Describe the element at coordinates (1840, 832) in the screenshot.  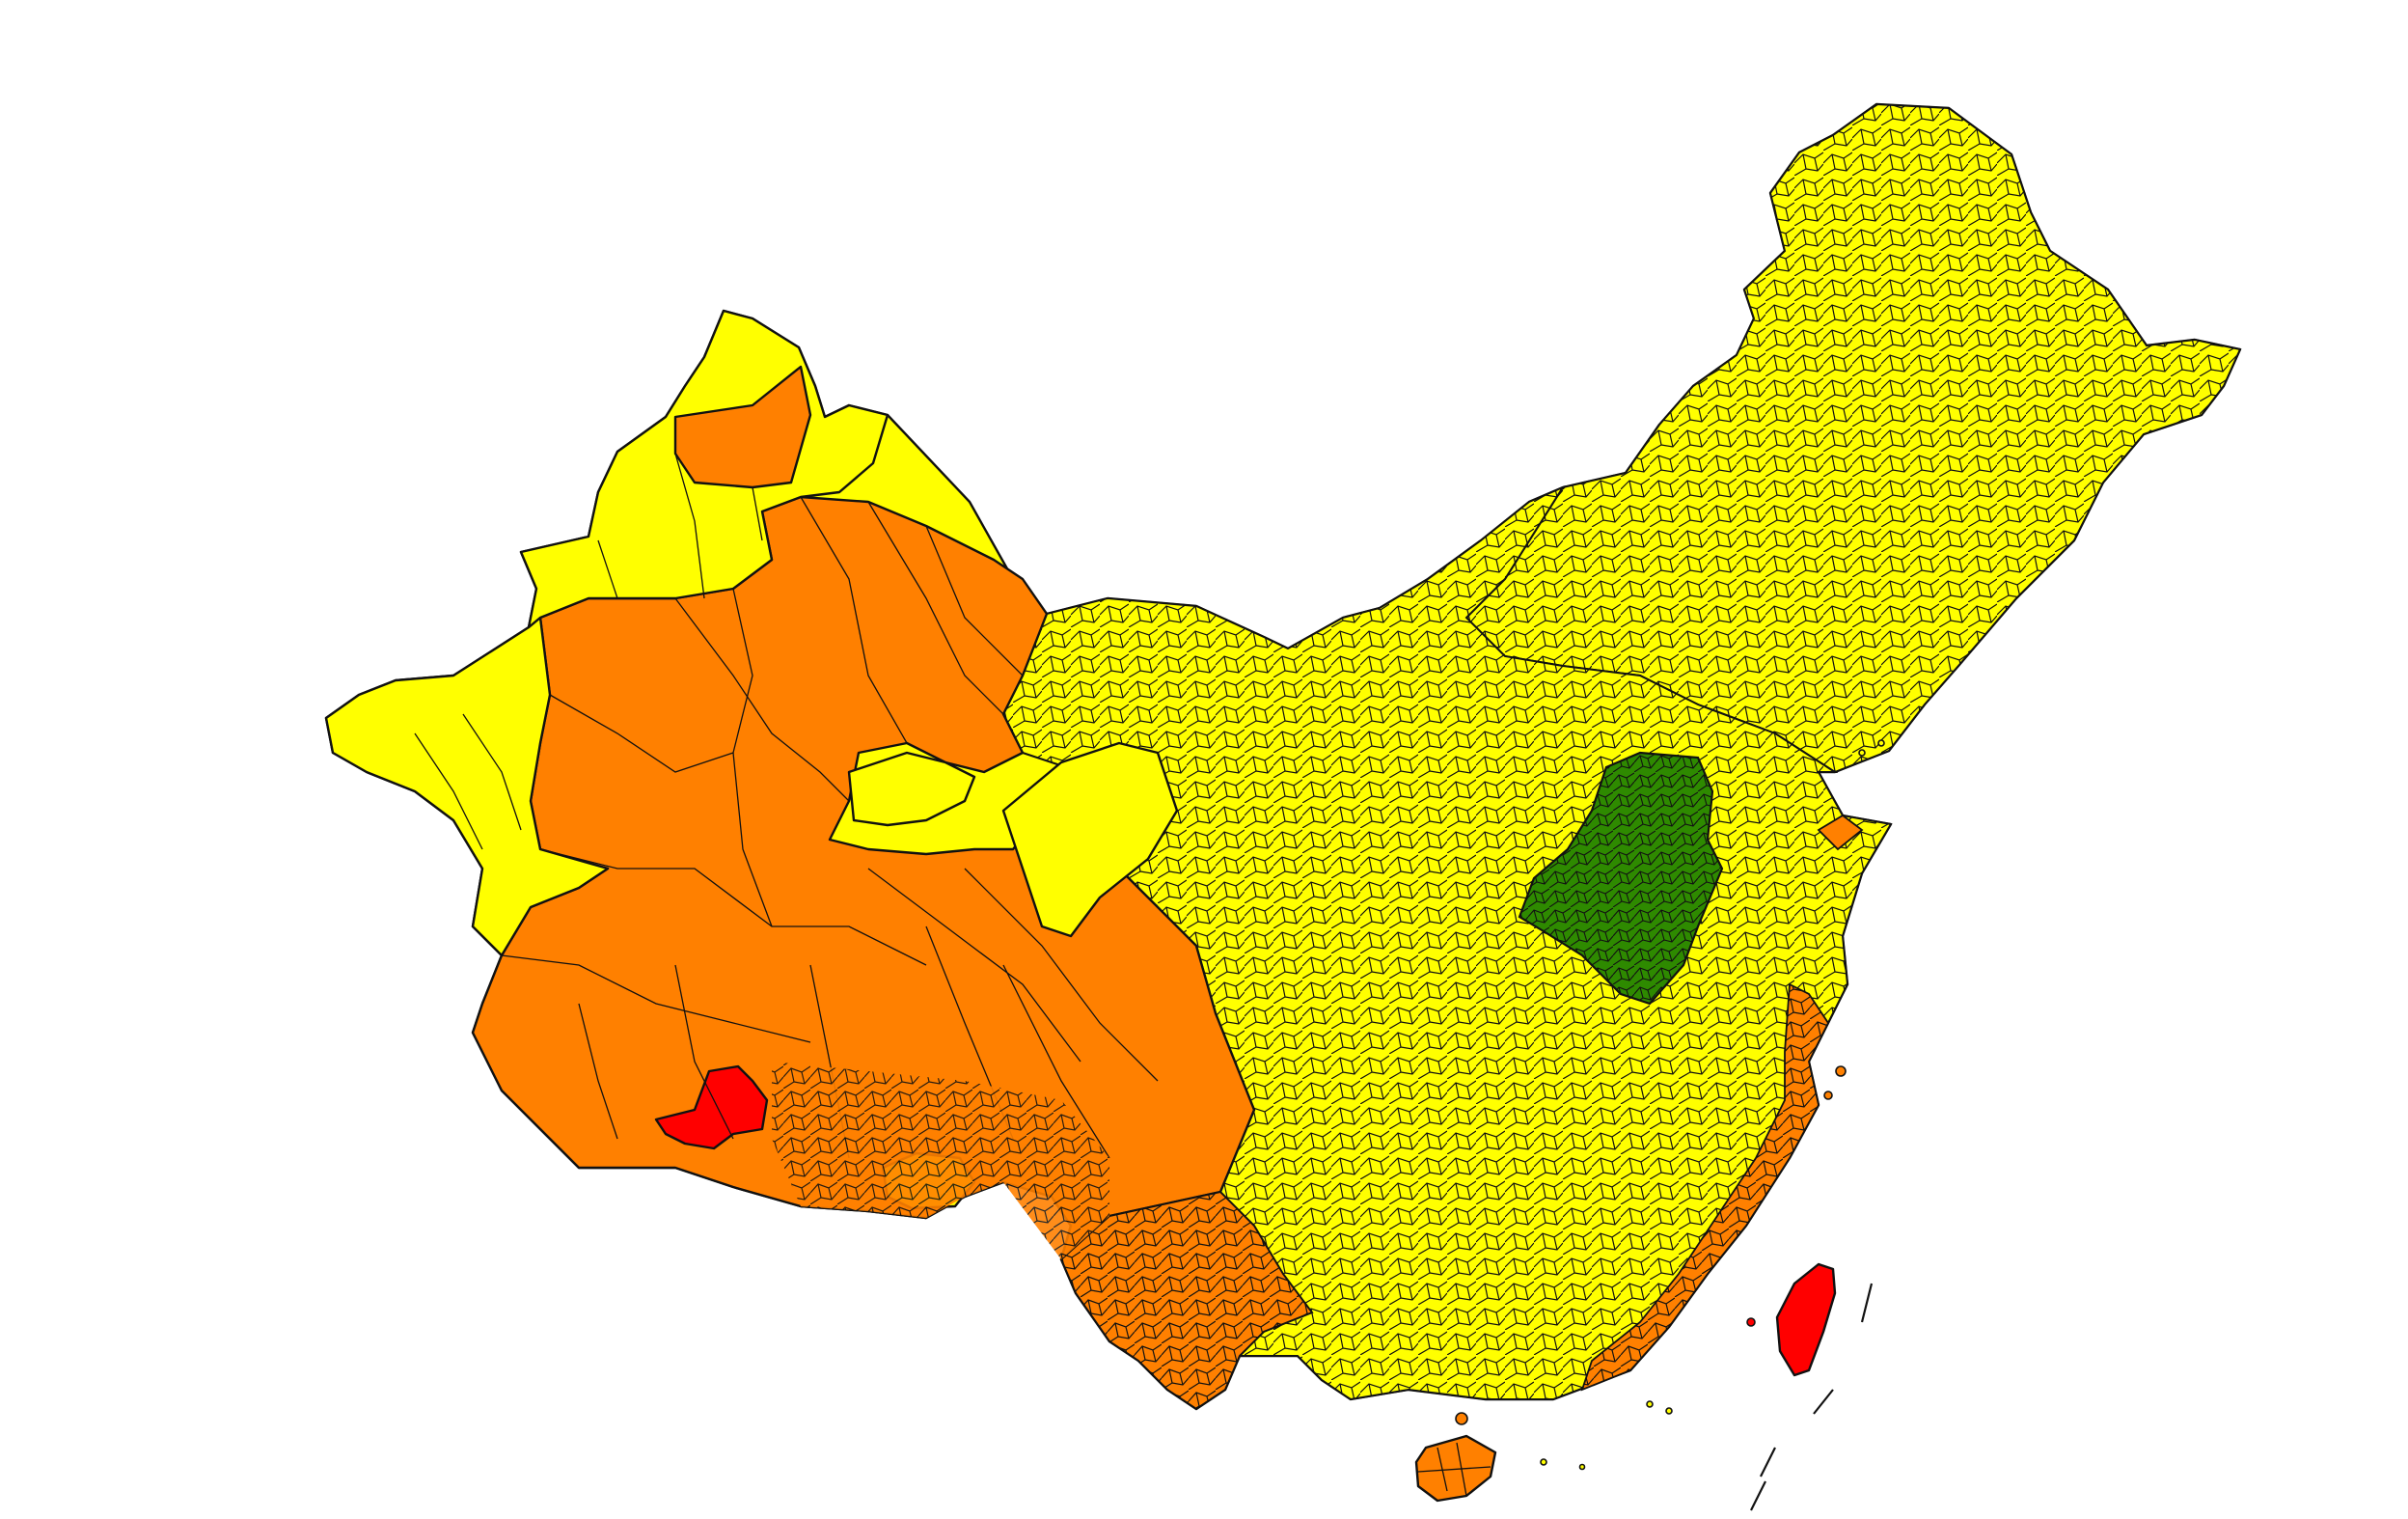
I see `region-orange-shandong-tip` at that location.